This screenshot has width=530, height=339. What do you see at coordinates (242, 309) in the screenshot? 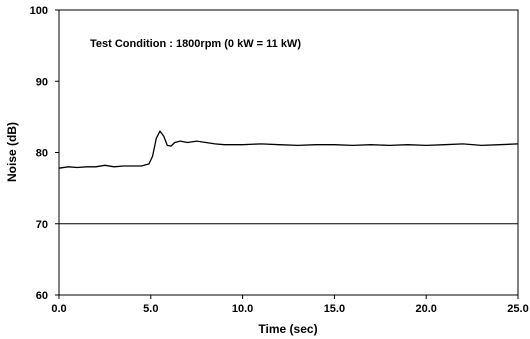
I see `x-tick-label: 10.0` at bounding box center [242, 309].